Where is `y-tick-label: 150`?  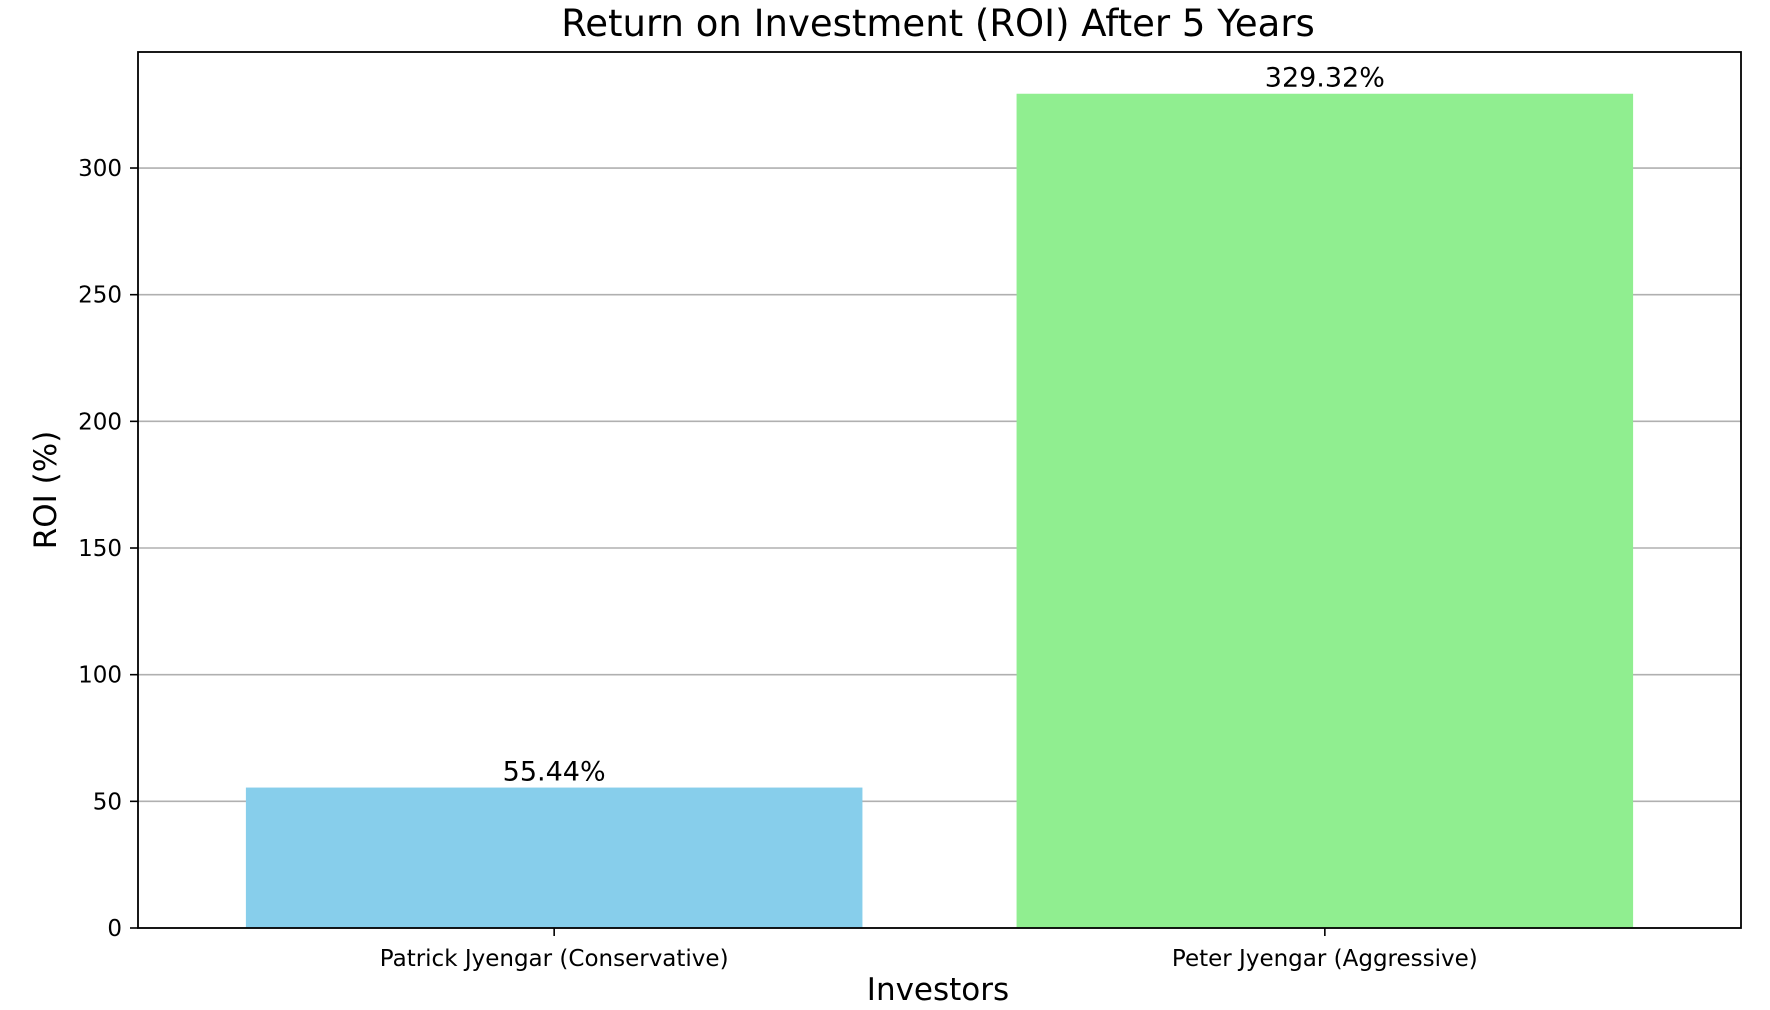
y-tick-label: 150 is located at coordinates (100, 549).